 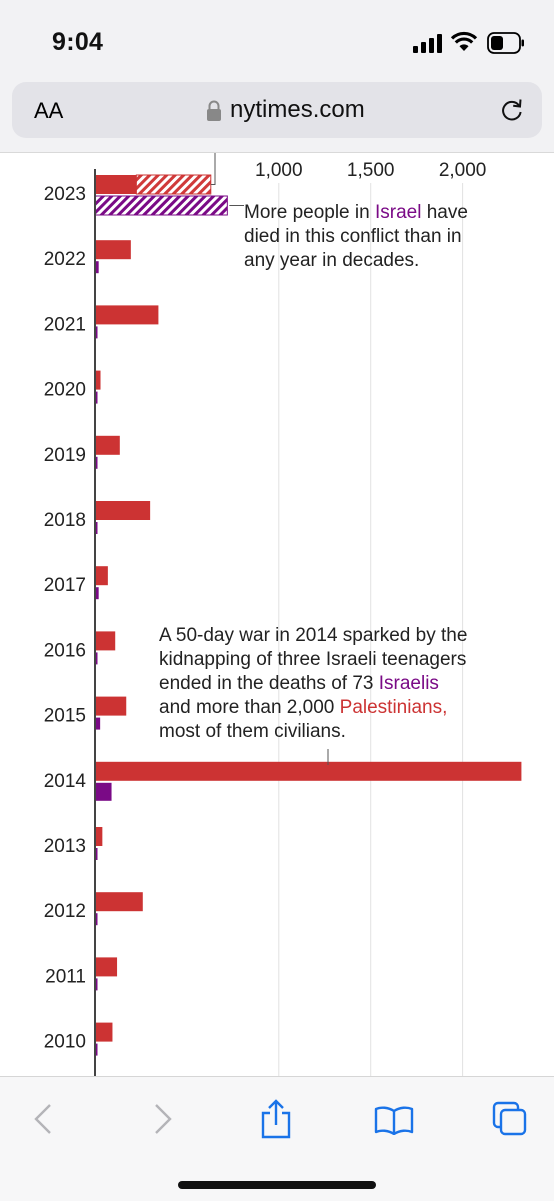 I want to click on year-label: 2010, so click(x=65, y=1042).